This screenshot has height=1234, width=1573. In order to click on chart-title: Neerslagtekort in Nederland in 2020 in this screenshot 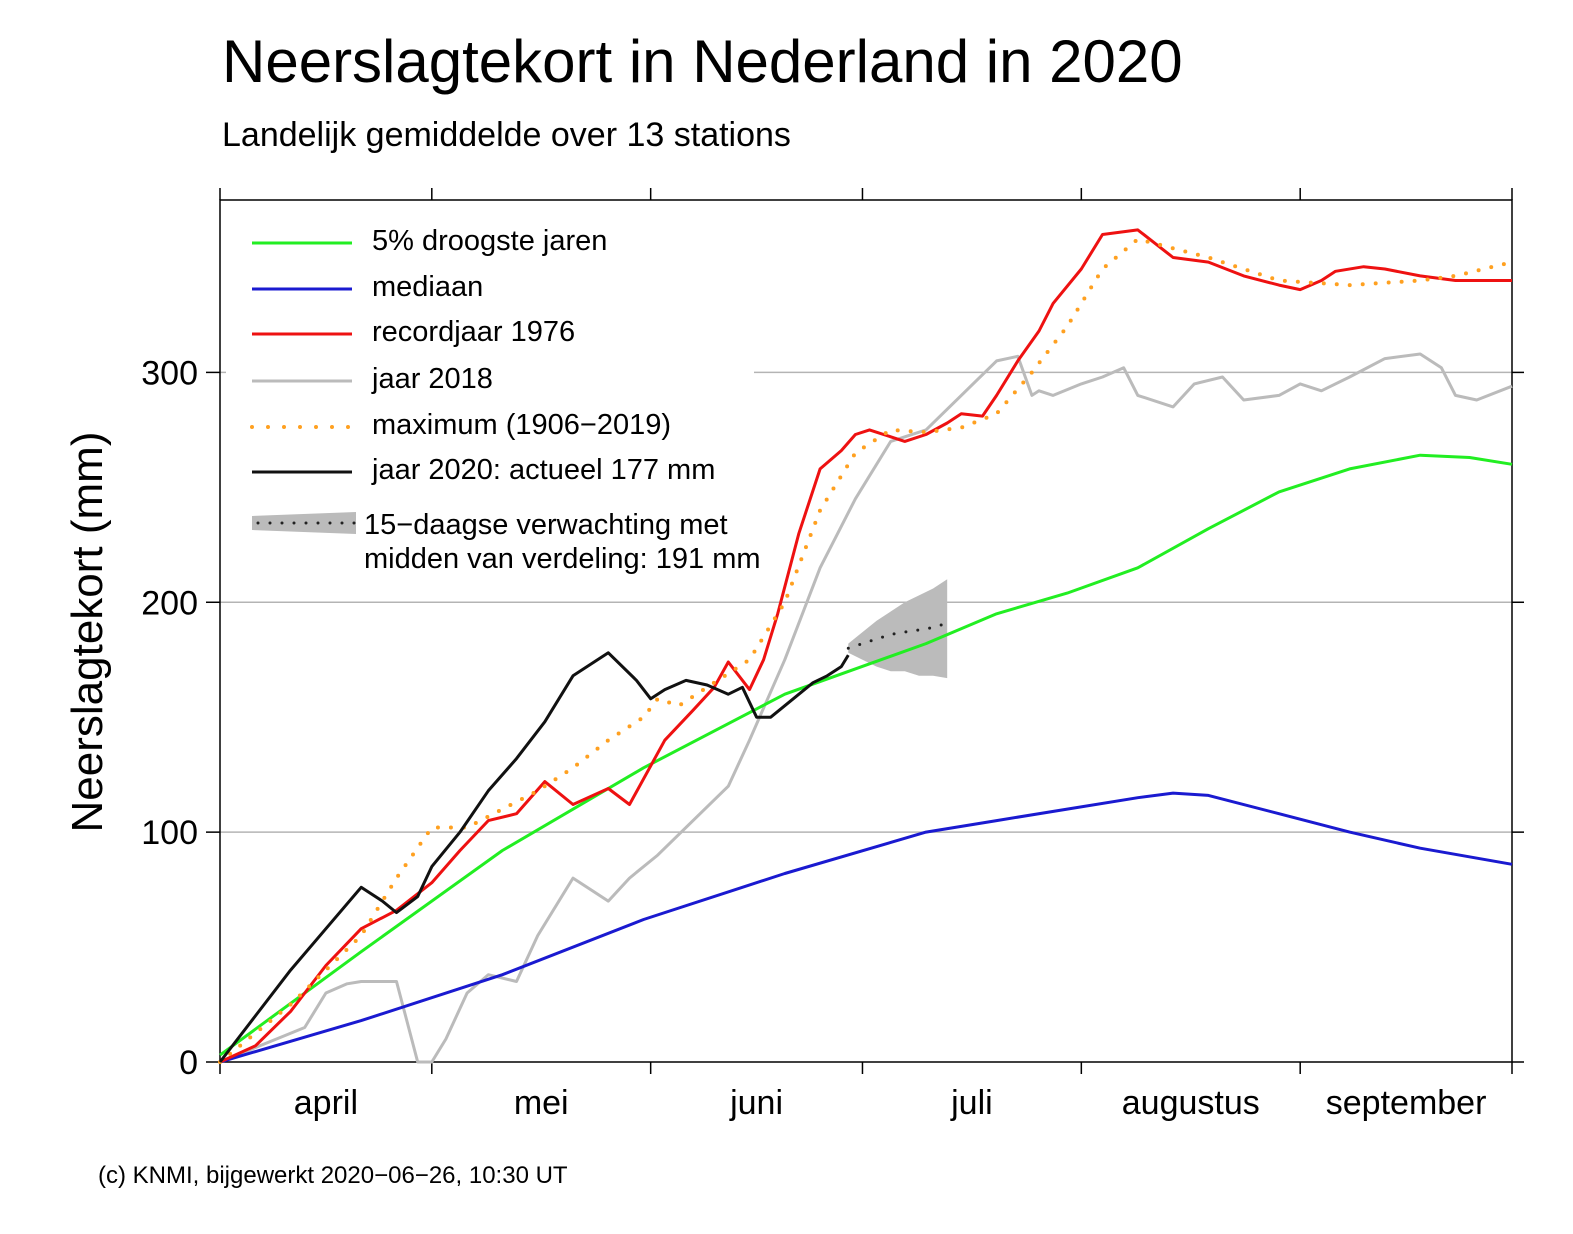, I will do `click(702, 61)`.